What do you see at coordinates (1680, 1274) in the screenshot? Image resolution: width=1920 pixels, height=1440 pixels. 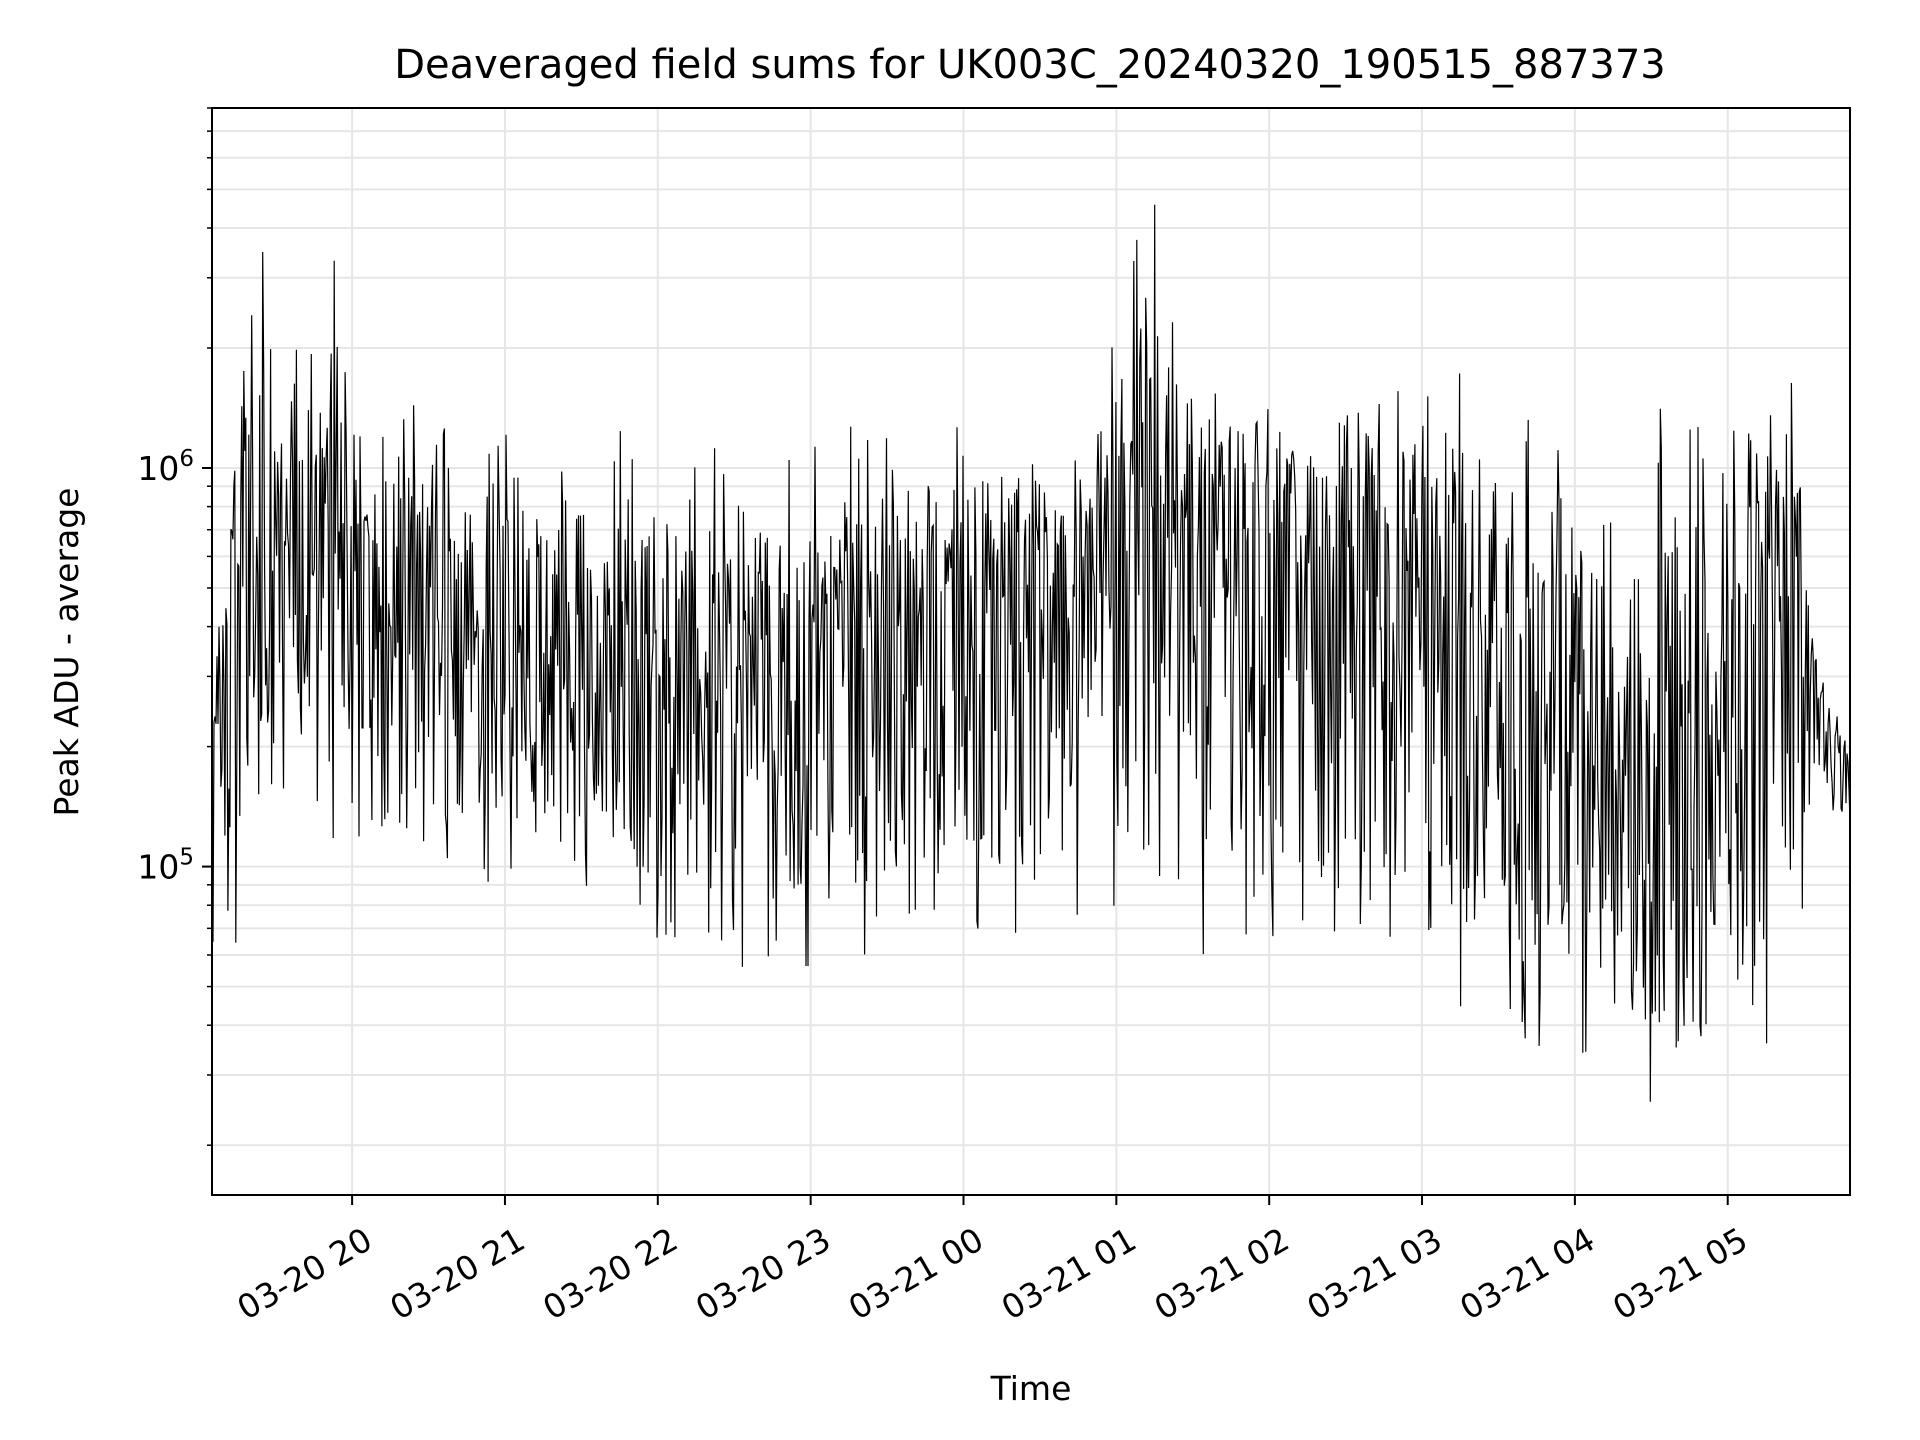 I see `x-tick-label: 03-21 05` at bounding box center [1680, 1274].